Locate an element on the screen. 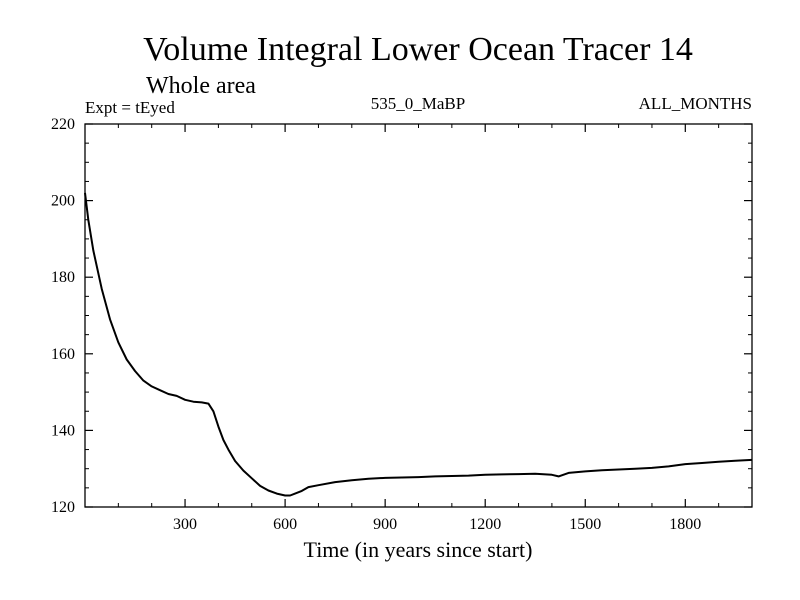 This screenshot has height=600, width=800. x-tick-label: 1800 is located at coordinates (685, 524).